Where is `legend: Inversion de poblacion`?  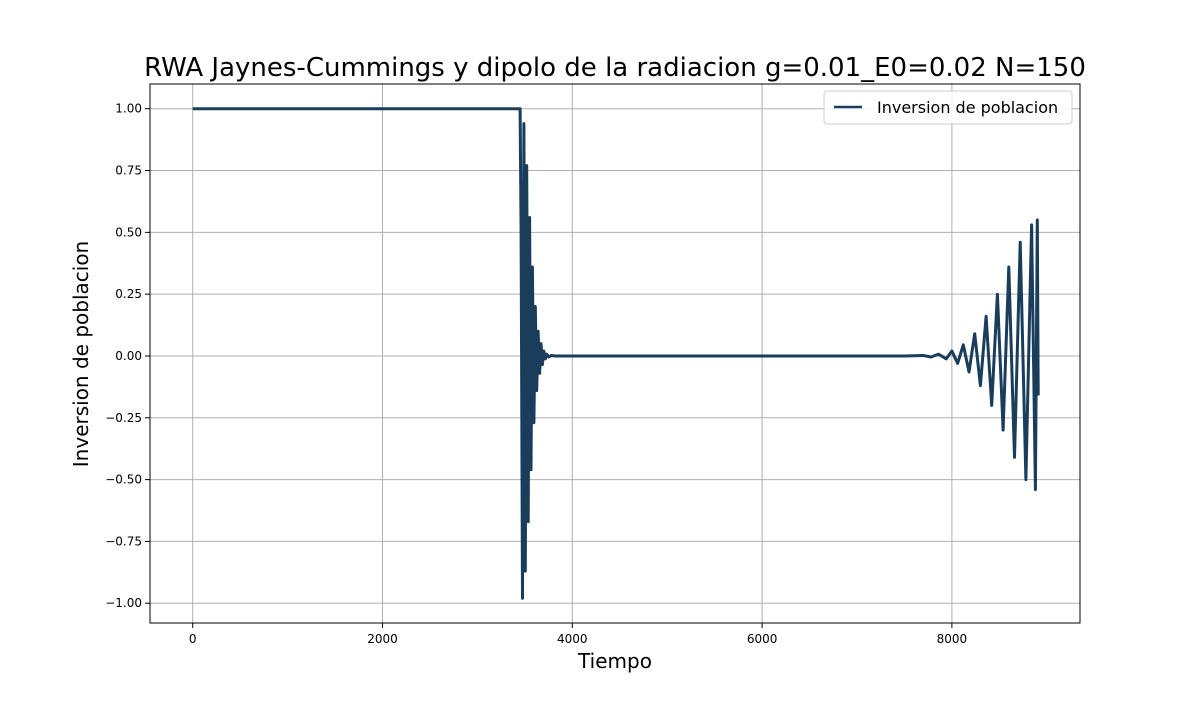
legend: Inversion de poblacion is located at coordinates (948, 107).